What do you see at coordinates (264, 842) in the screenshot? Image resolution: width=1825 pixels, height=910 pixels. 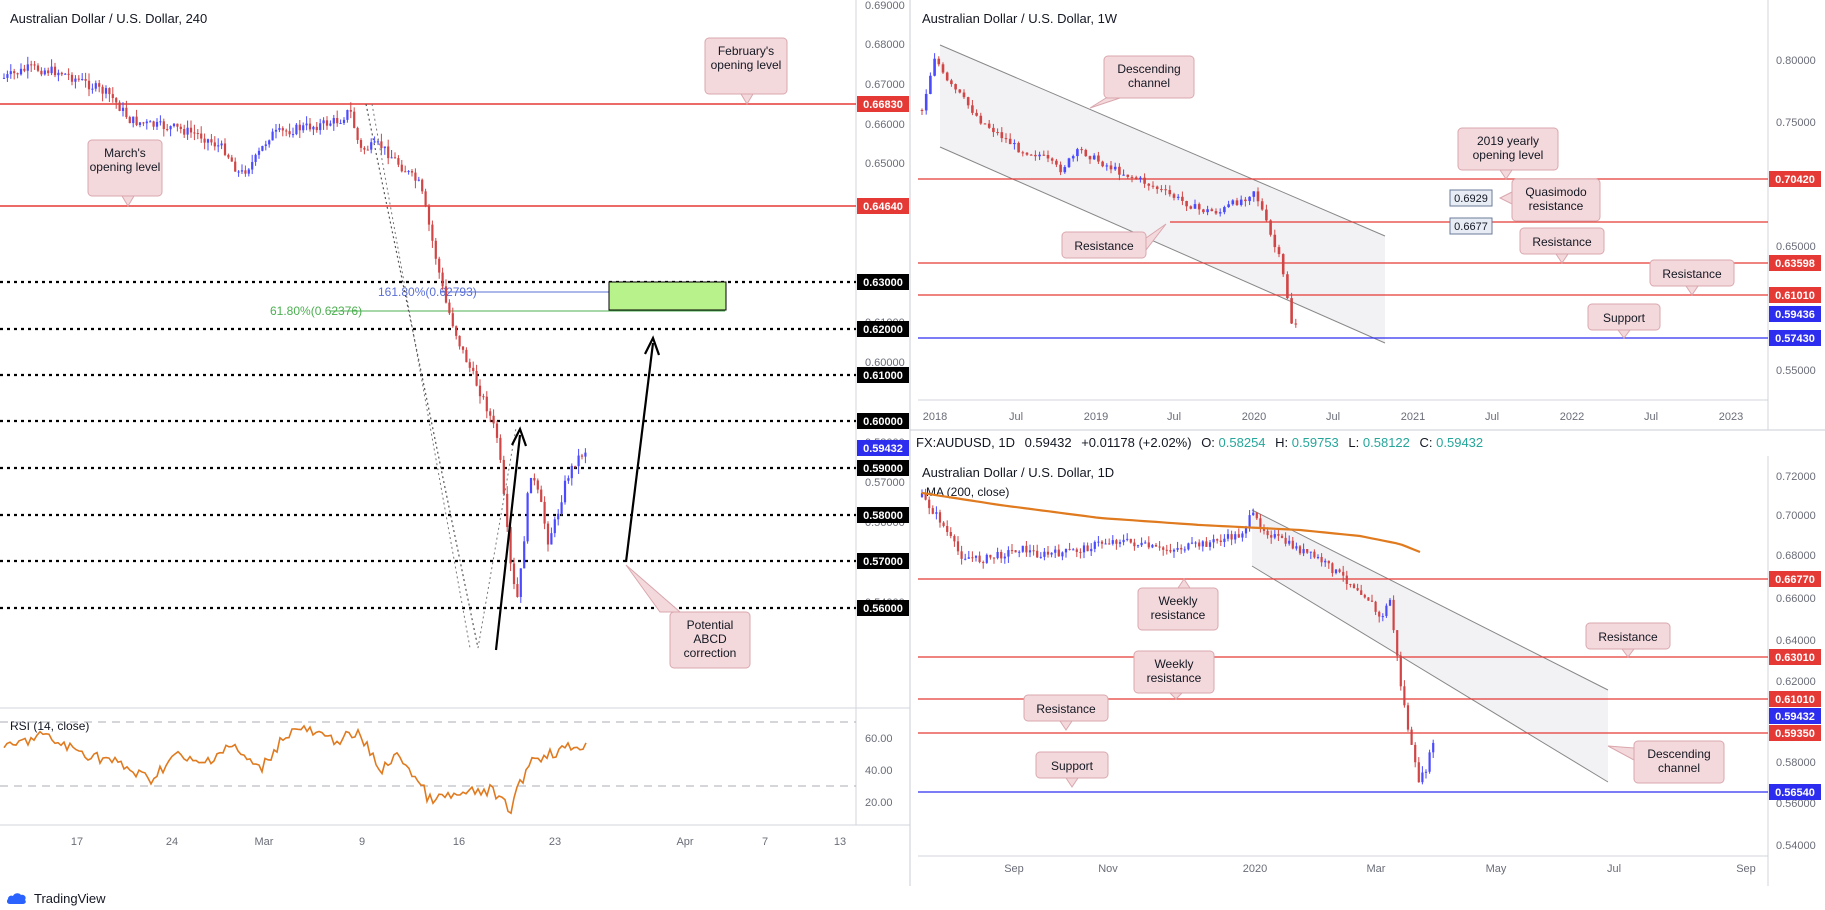 I see `h4-time-label: Mar` at bounding box center [264, 842].